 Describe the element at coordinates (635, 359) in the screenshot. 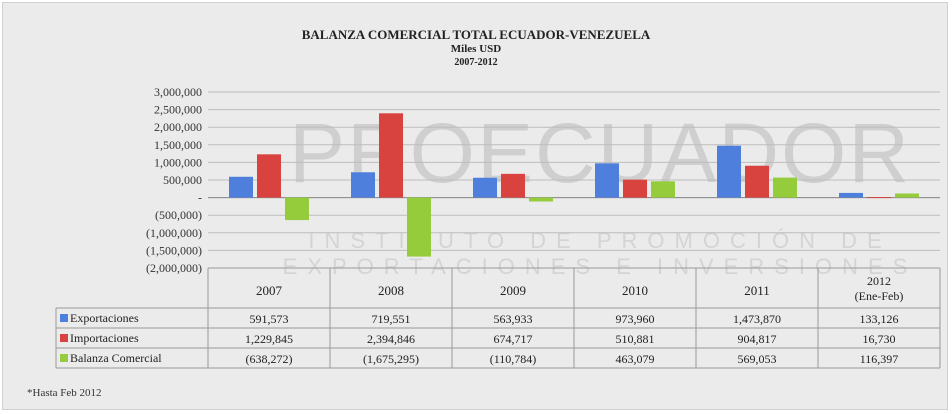

I see `data-value: 463,079` at that location.